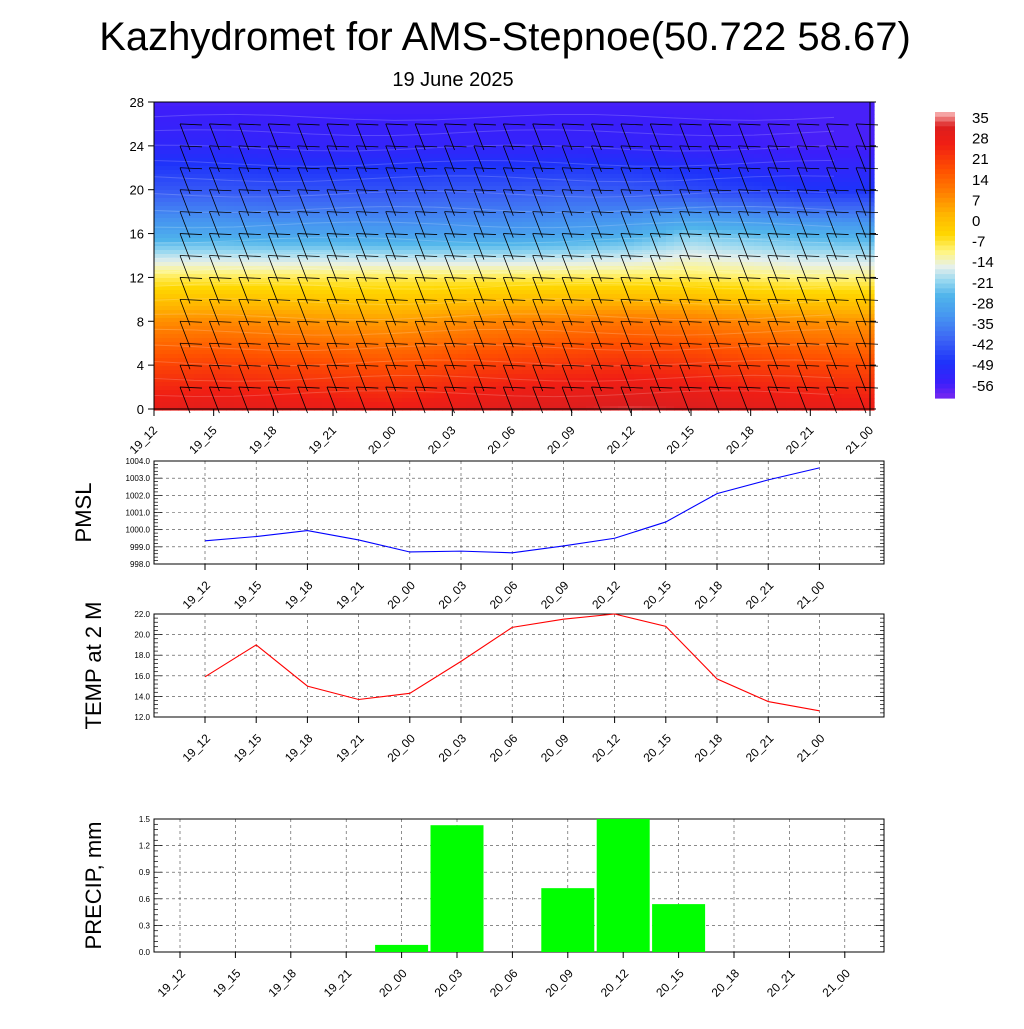 This screenshot has height=1029, width=1024. What do you see at coordinates (681, 440) in the screenshot?
I see `x-tick-label: 20_15` at bounding box center [681, 440].